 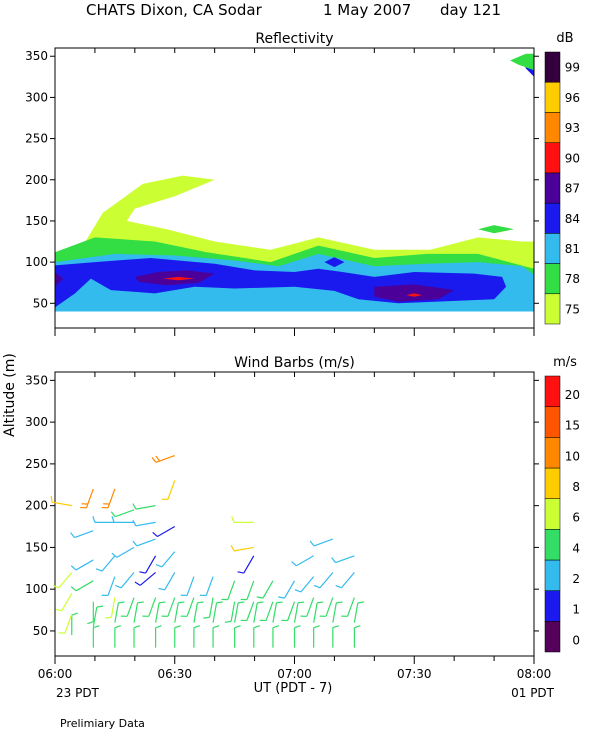 I want to click on colorbar-label-1: 4, so click(x=576, y=548).